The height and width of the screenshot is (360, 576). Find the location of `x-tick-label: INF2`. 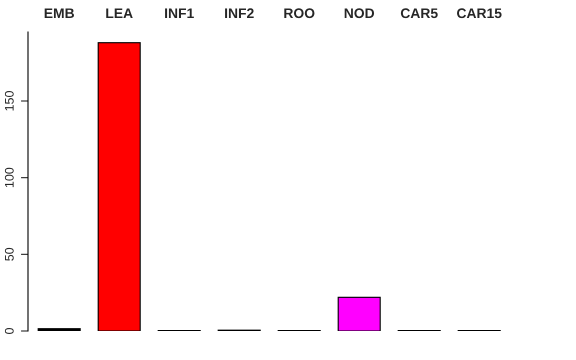

x-tick-label: INF2 is located at coordinates (239, 13).